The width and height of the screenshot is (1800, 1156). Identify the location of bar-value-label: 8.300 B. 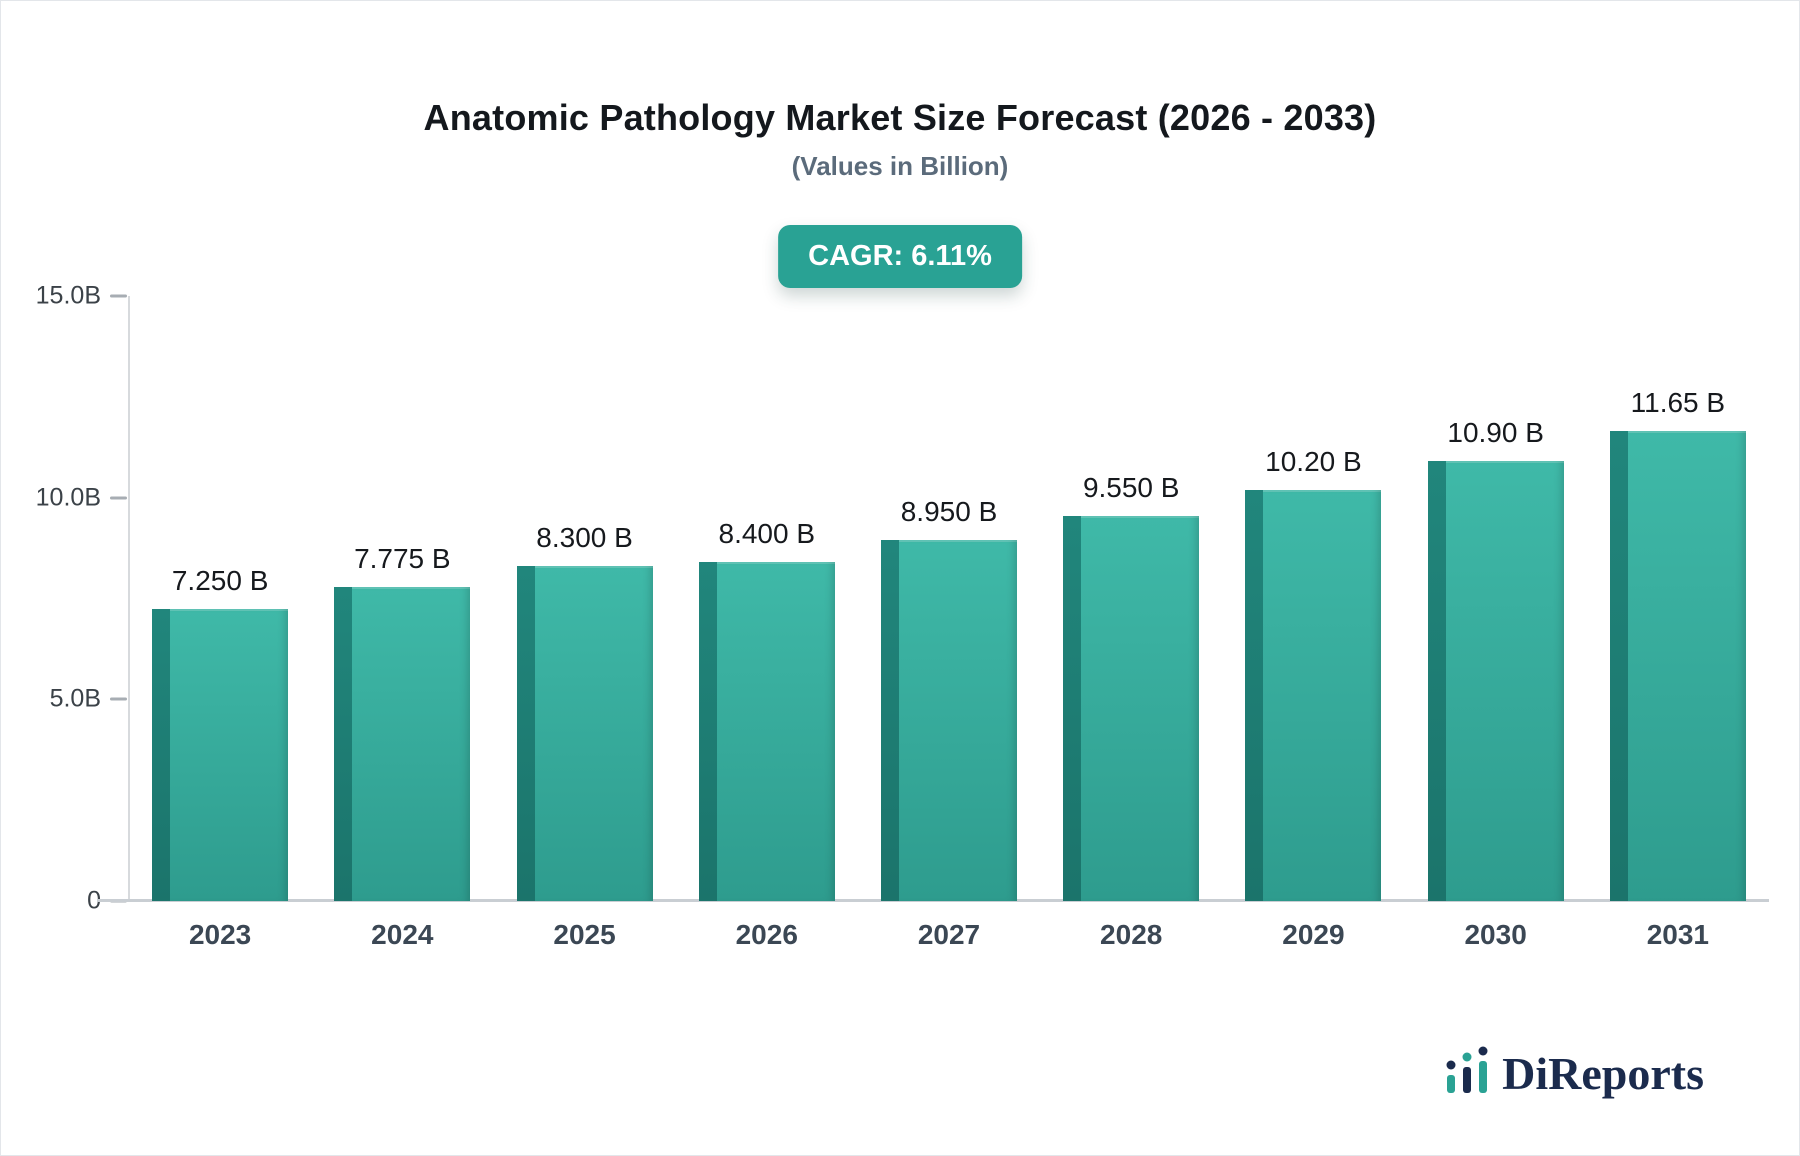
(584, 538).